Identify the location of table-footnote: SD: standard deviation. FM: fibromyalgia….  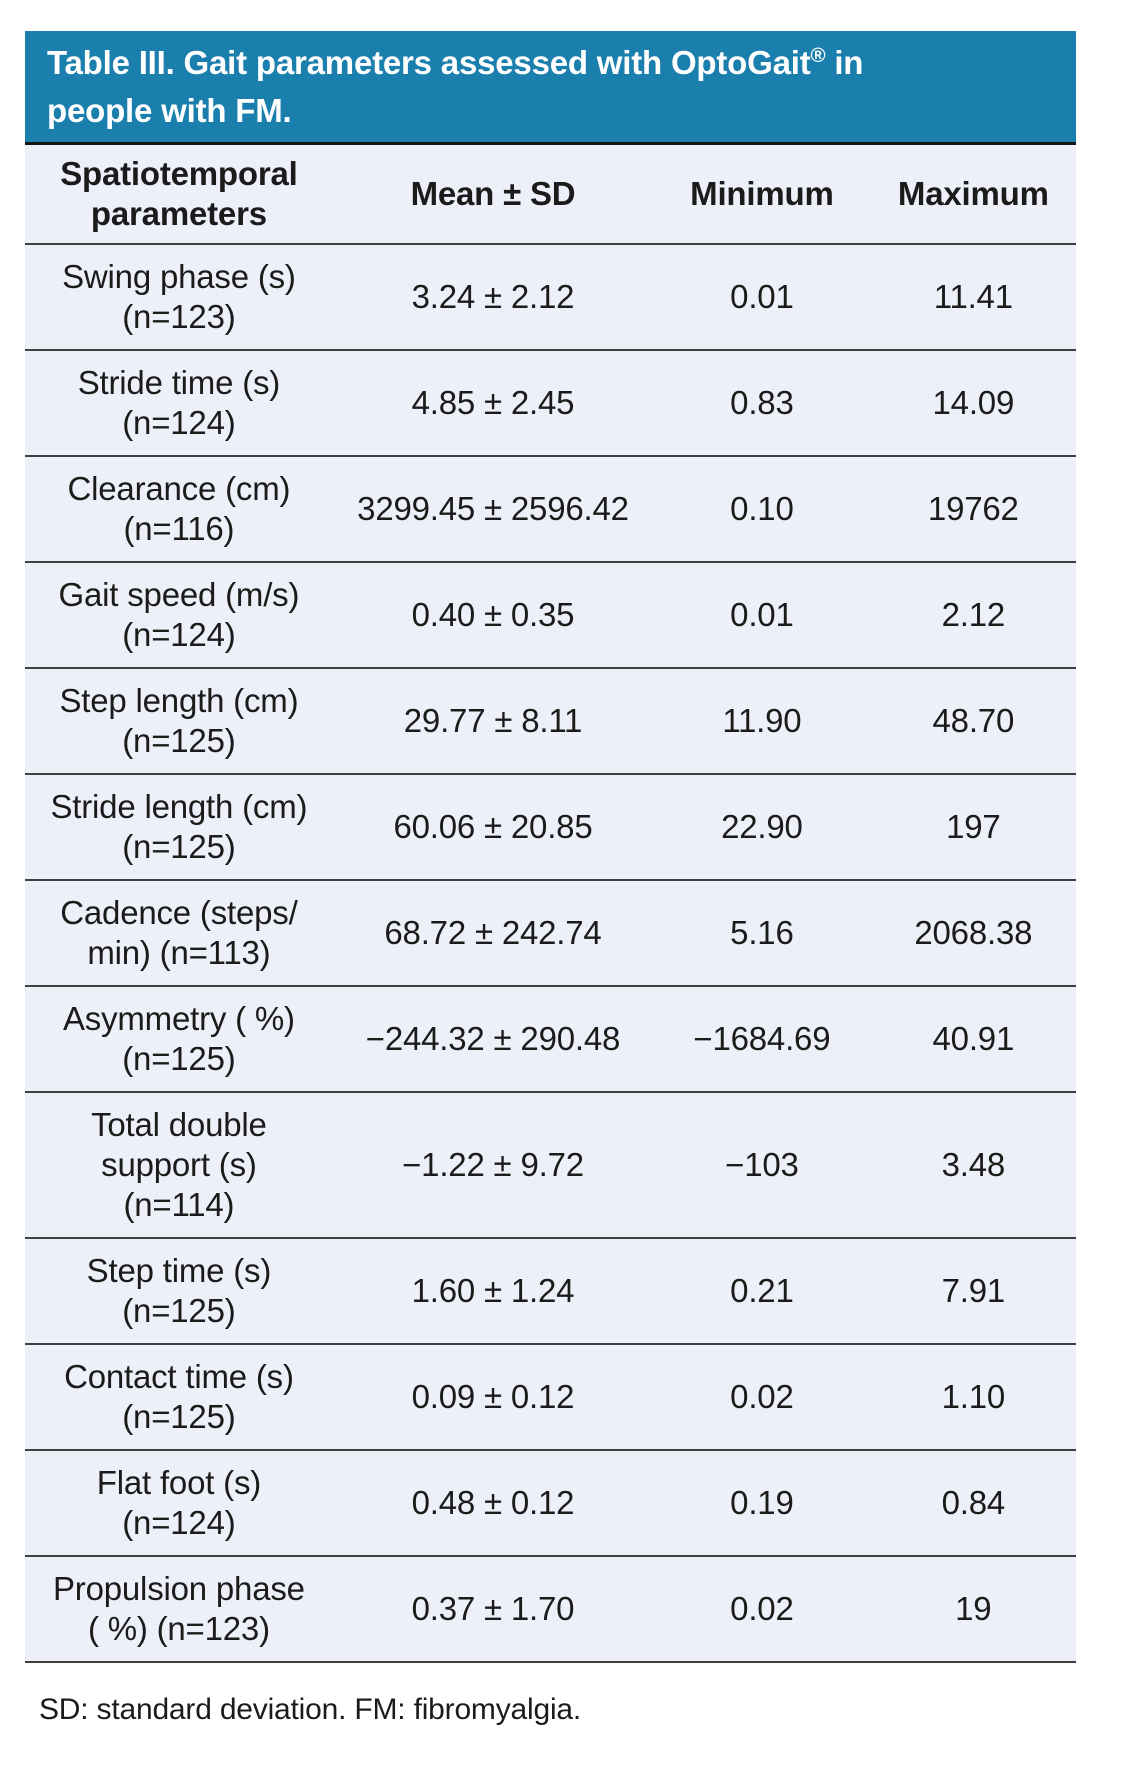
(310, 1709).